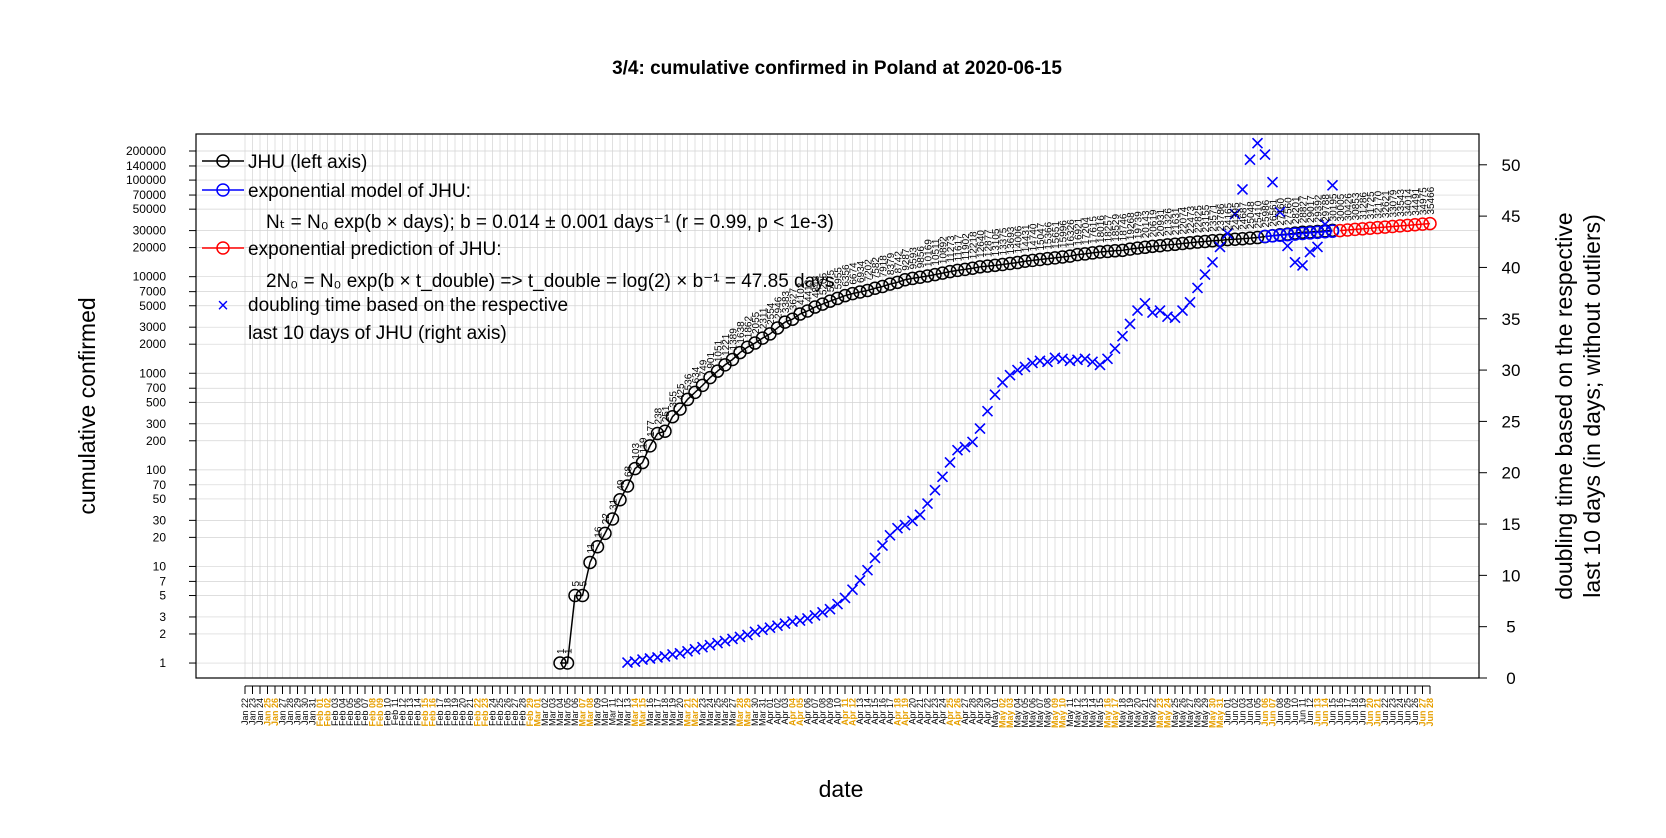 The height and width of the screenshot is (838, 1666). What do you see at coordinates (1379, 204) in the screenshot?
I see `data-label: 32170` at bounding box center [1379, 204].